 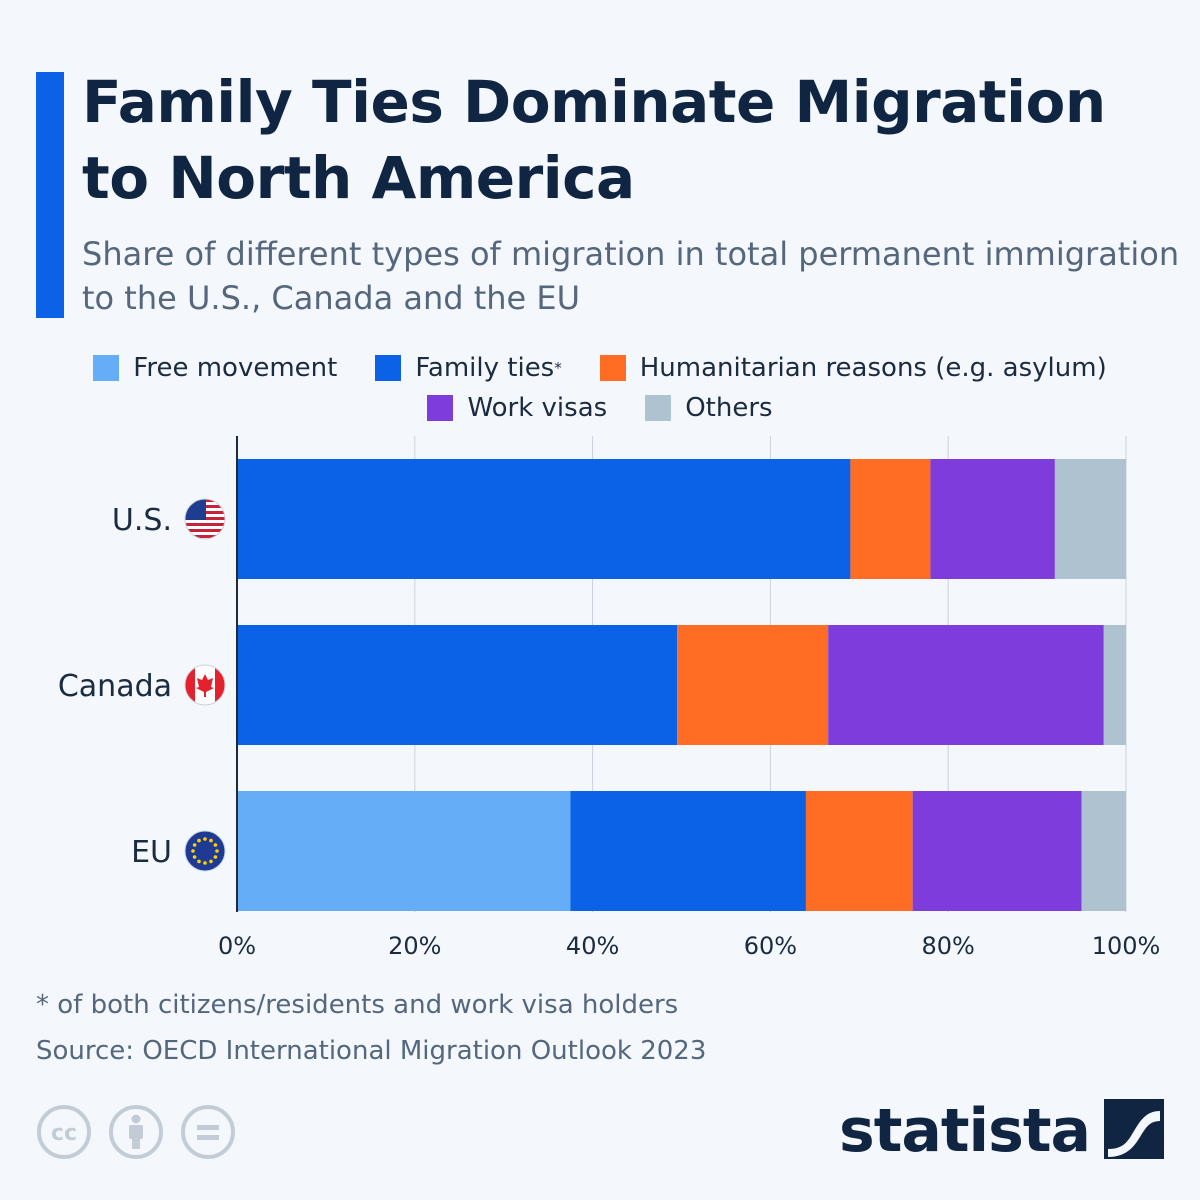 What do you see at coordinates (237, 946) in the screenshot?
I see `x-tick-label: 0%` at bounding box center [237, 946].